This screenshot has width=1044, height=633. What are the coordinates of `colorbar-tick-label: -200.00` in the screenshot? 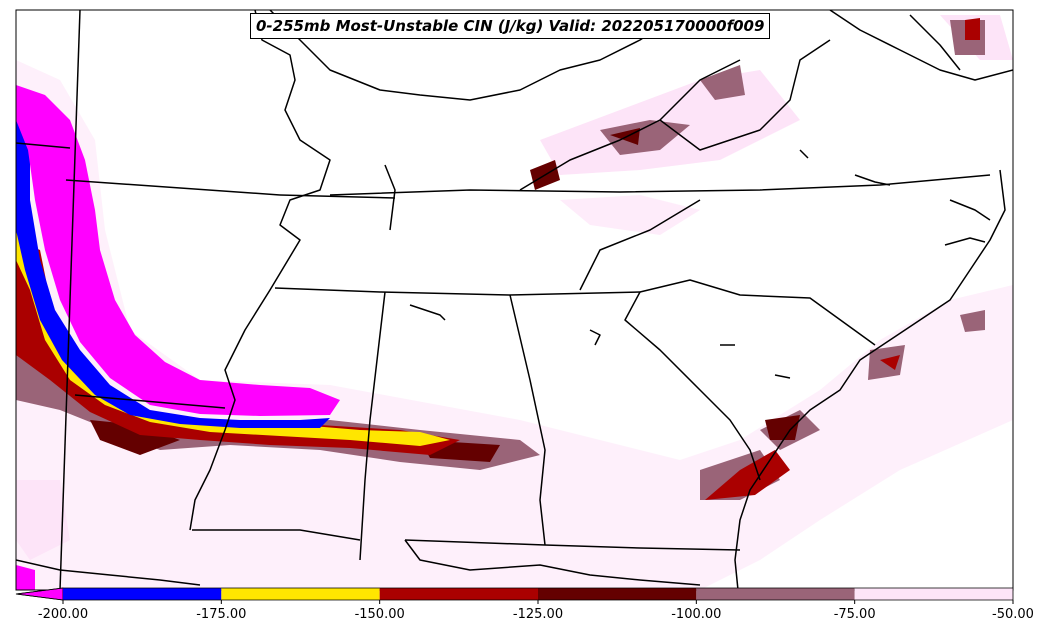 It's located at (63, 614).